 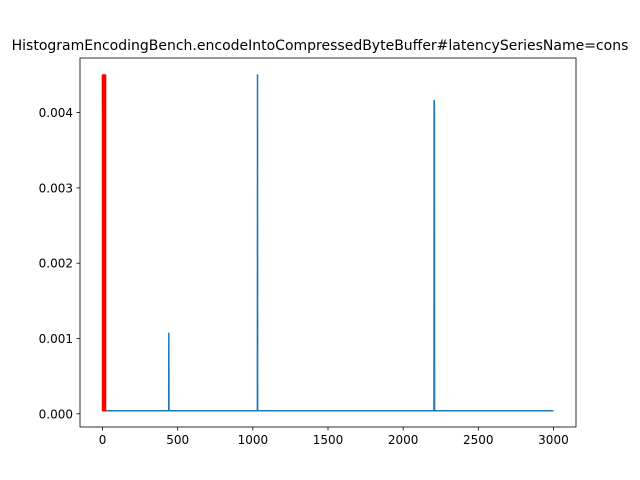 What do you see at coordinates (553, 440) in the screenshot?
I see `x-tick-label: 3000` at bounding box center [553, 440].